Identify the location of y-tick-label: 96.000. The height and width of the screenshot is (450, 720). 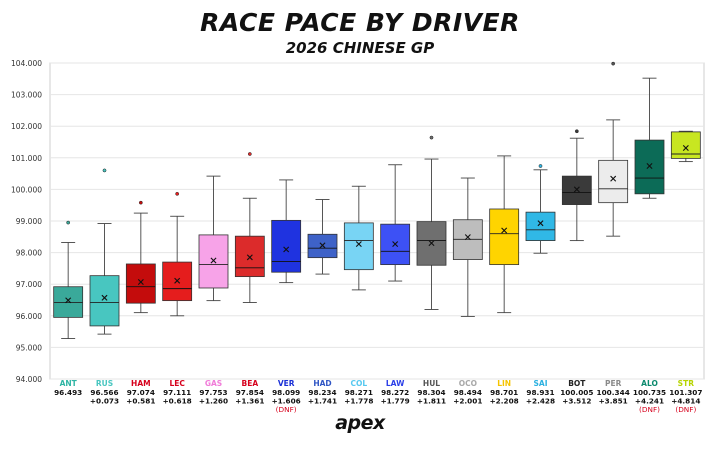
(29, 316).